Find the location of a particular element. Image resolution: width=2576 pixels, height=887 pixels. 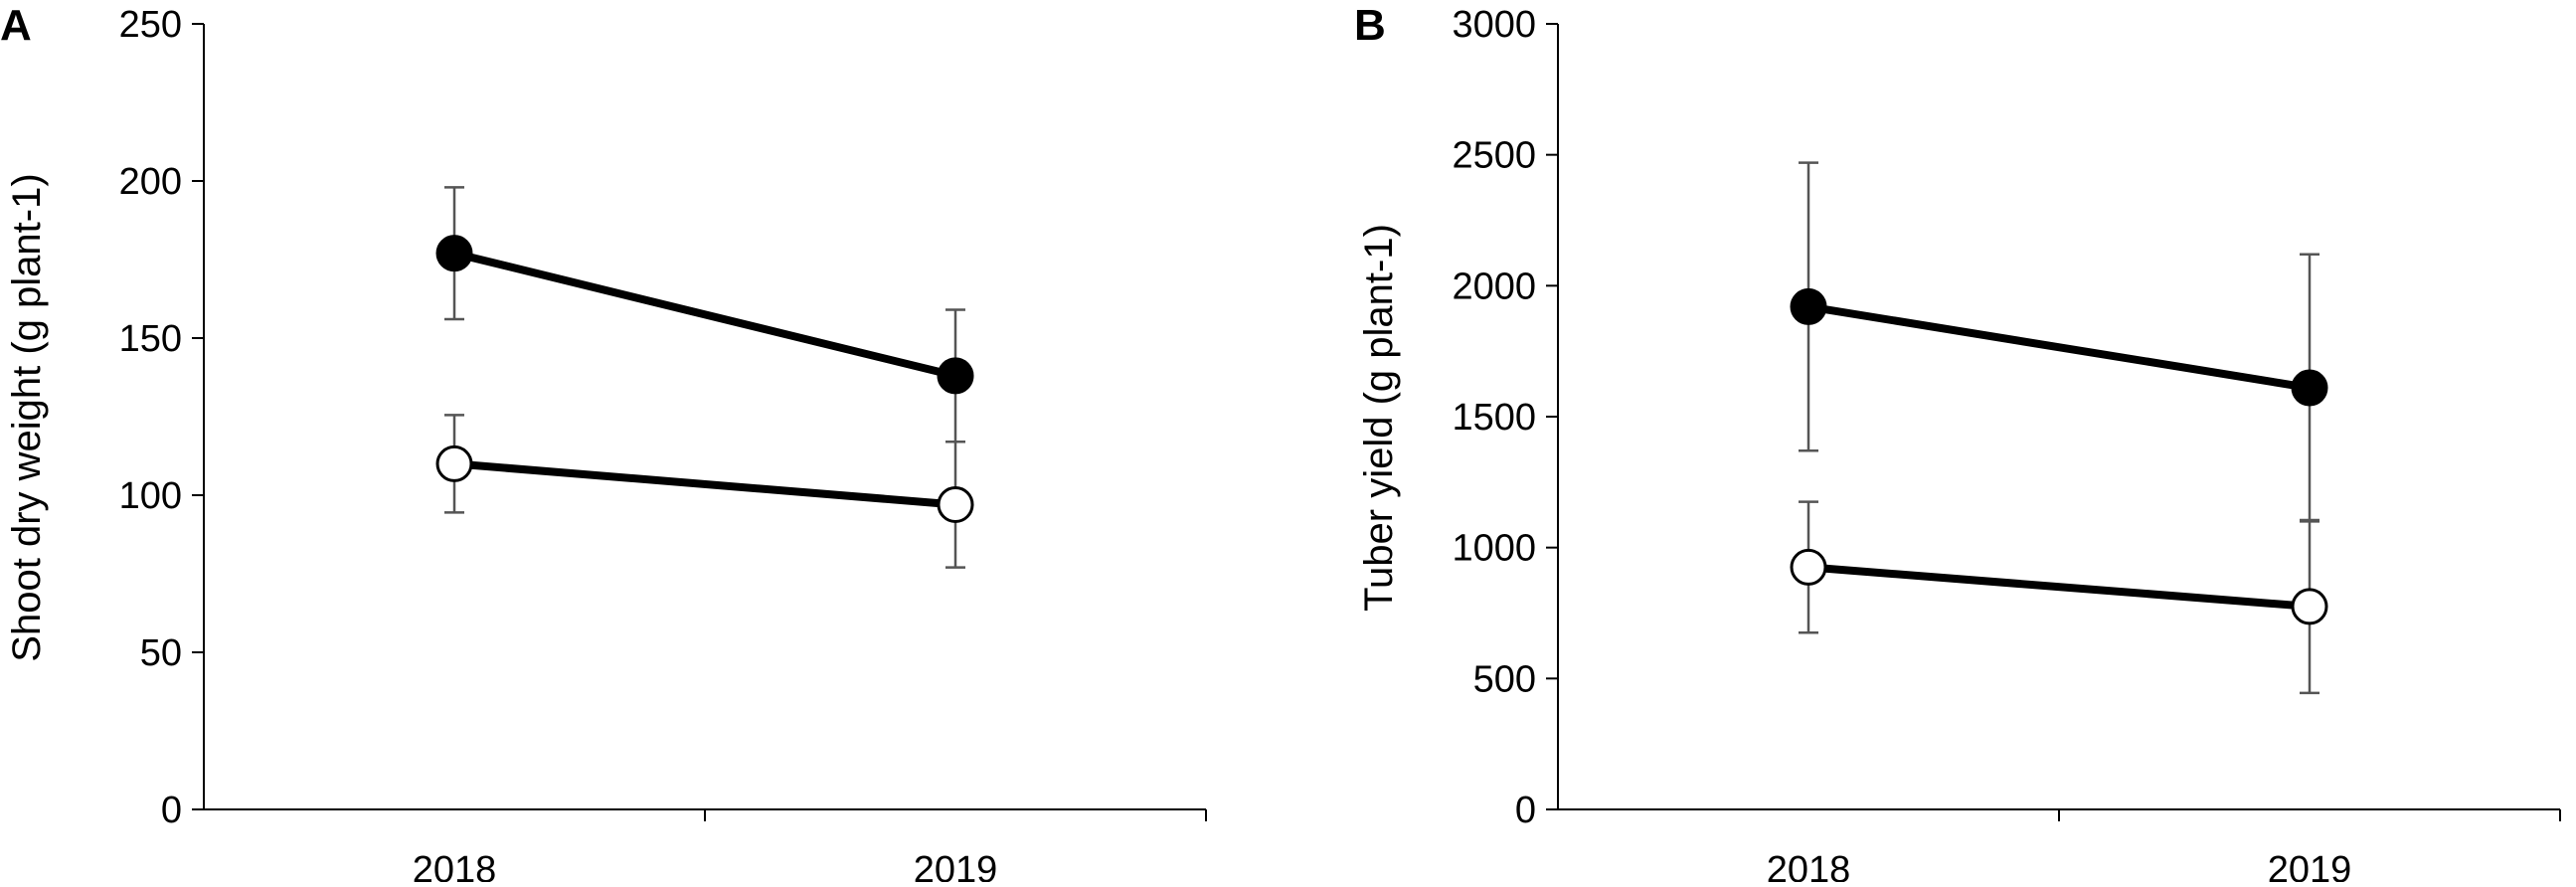

panel-b-y-tick-label: 3000 is located at coordinates (1494, 25).